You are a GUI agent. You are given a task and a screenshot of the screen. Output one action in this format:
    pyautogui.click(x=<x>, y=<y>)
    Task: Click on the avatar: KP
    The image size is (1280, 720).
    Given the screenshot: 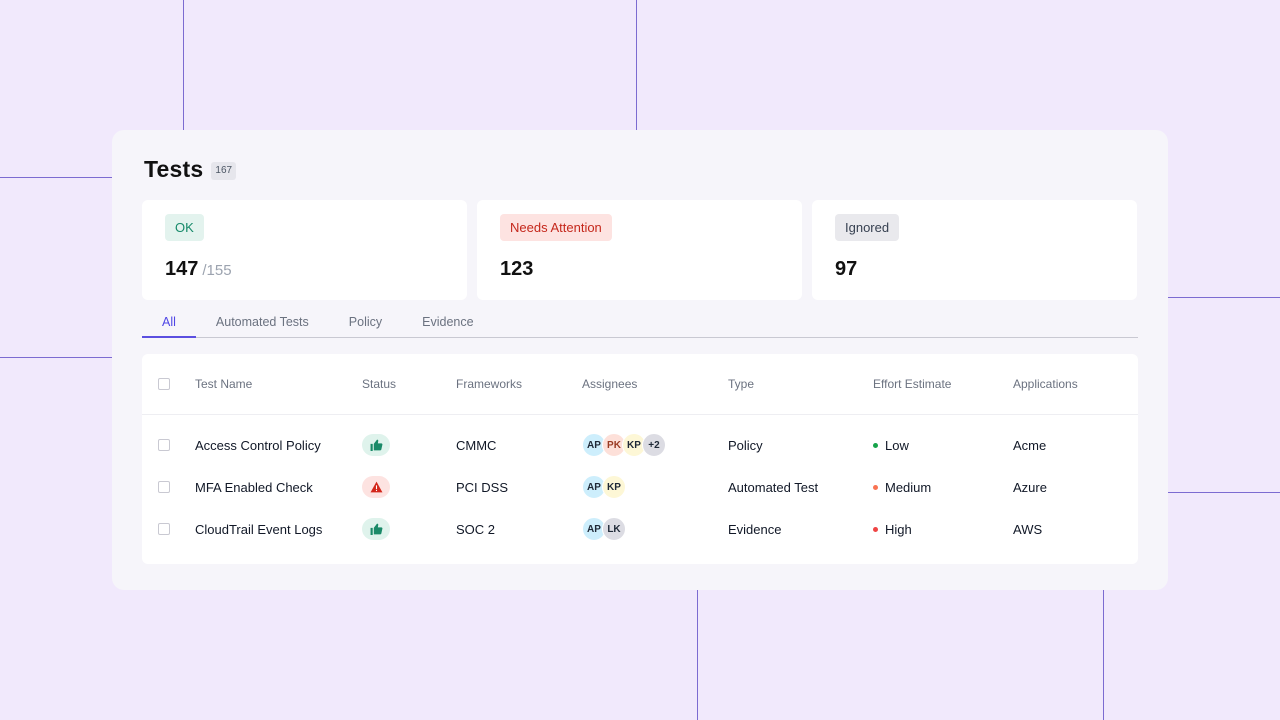 What is the action you would take?
    pyautogui.click(x=614, y=487)
    